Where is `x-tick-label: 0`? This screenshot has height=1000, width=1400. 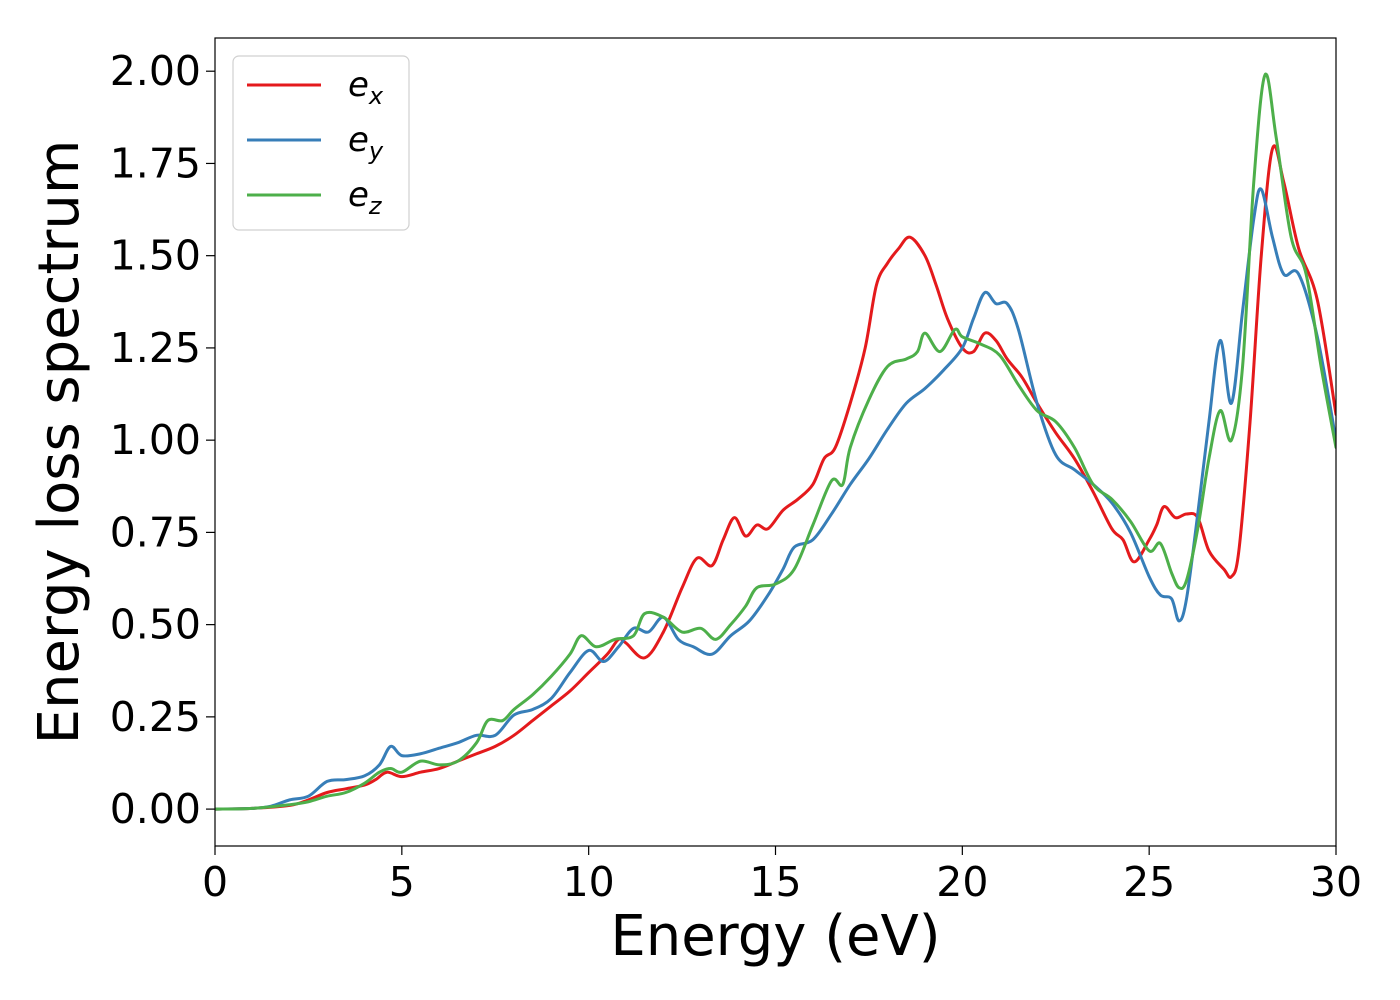 x-tick-label: 0 is located at coordinates (215, 882).